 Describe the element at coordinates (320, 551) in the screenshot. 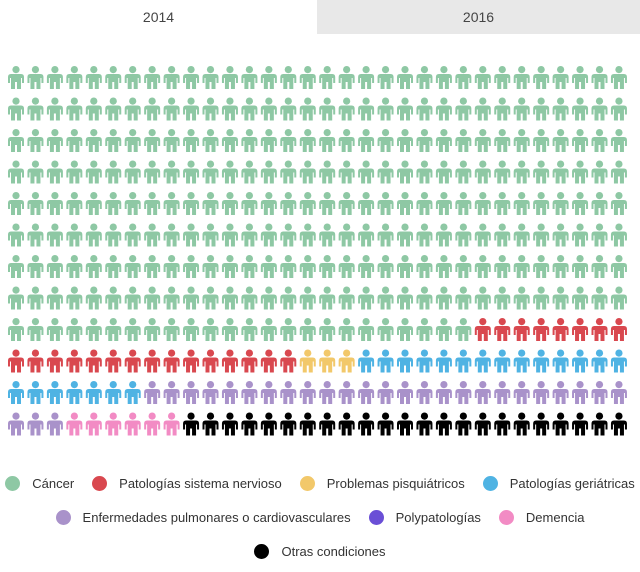

I see `legend-row-3: Otras condiciones` at that location.